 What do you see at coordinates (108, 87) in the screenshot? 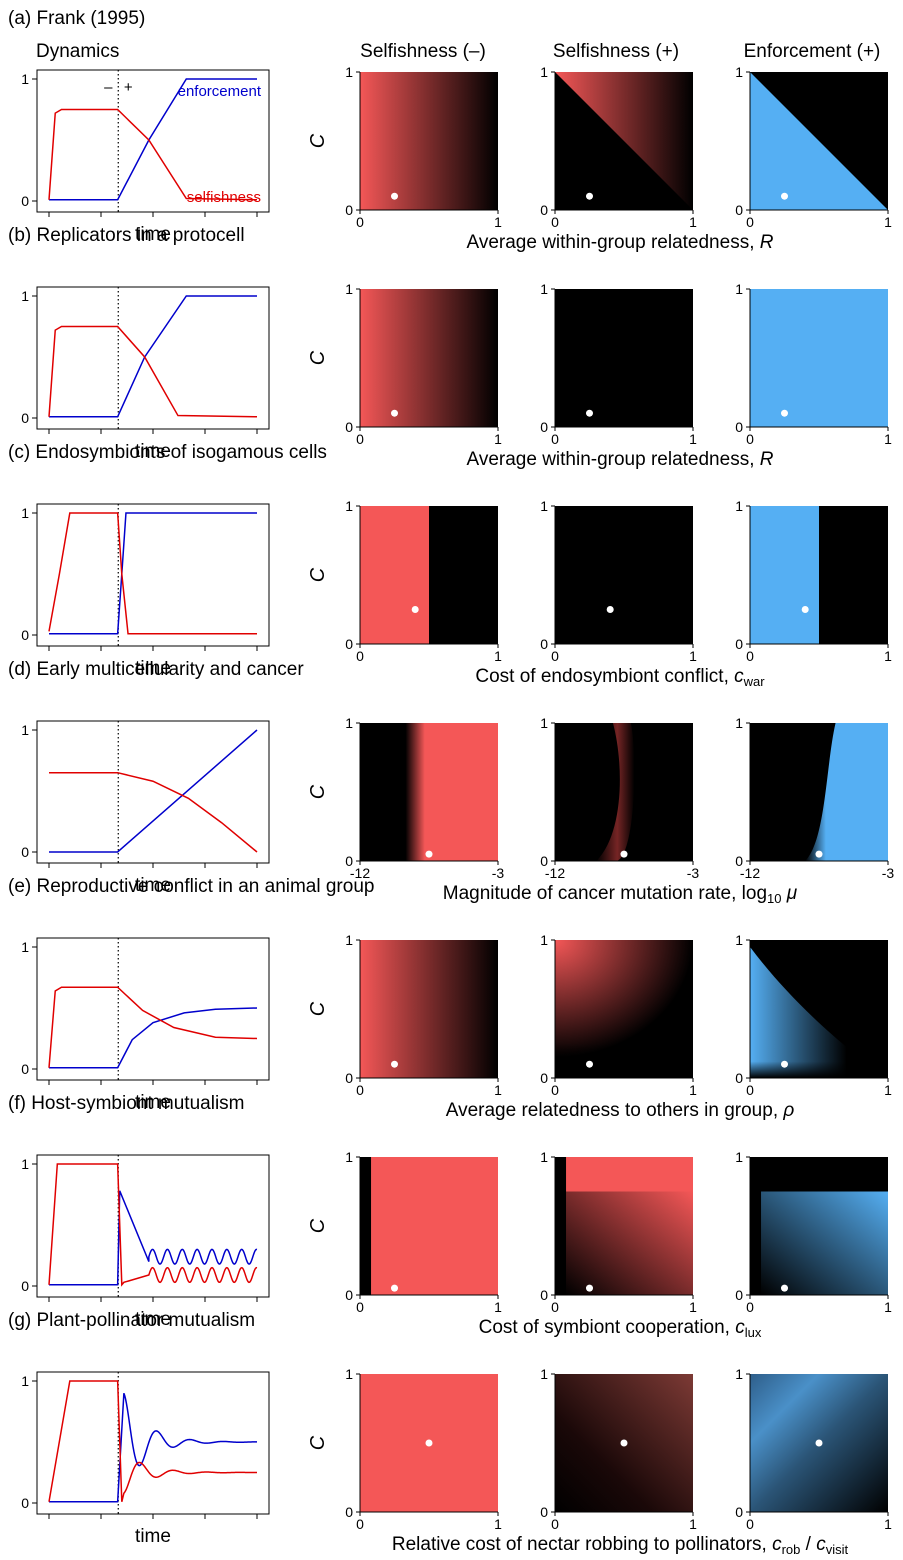
I see `phase-minus-label: –` at bounding box center [108, 87].